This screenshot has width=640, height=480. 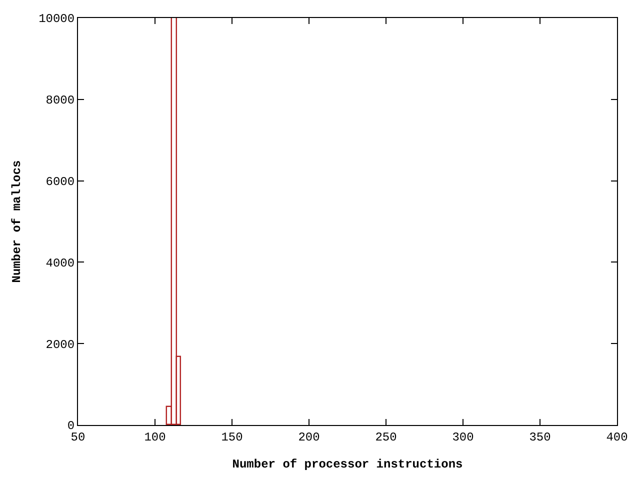 What do you see at coordinates (309, 437) in the screenshot?
I see `x-tick-label: 200` at bounding box center [309, 437].